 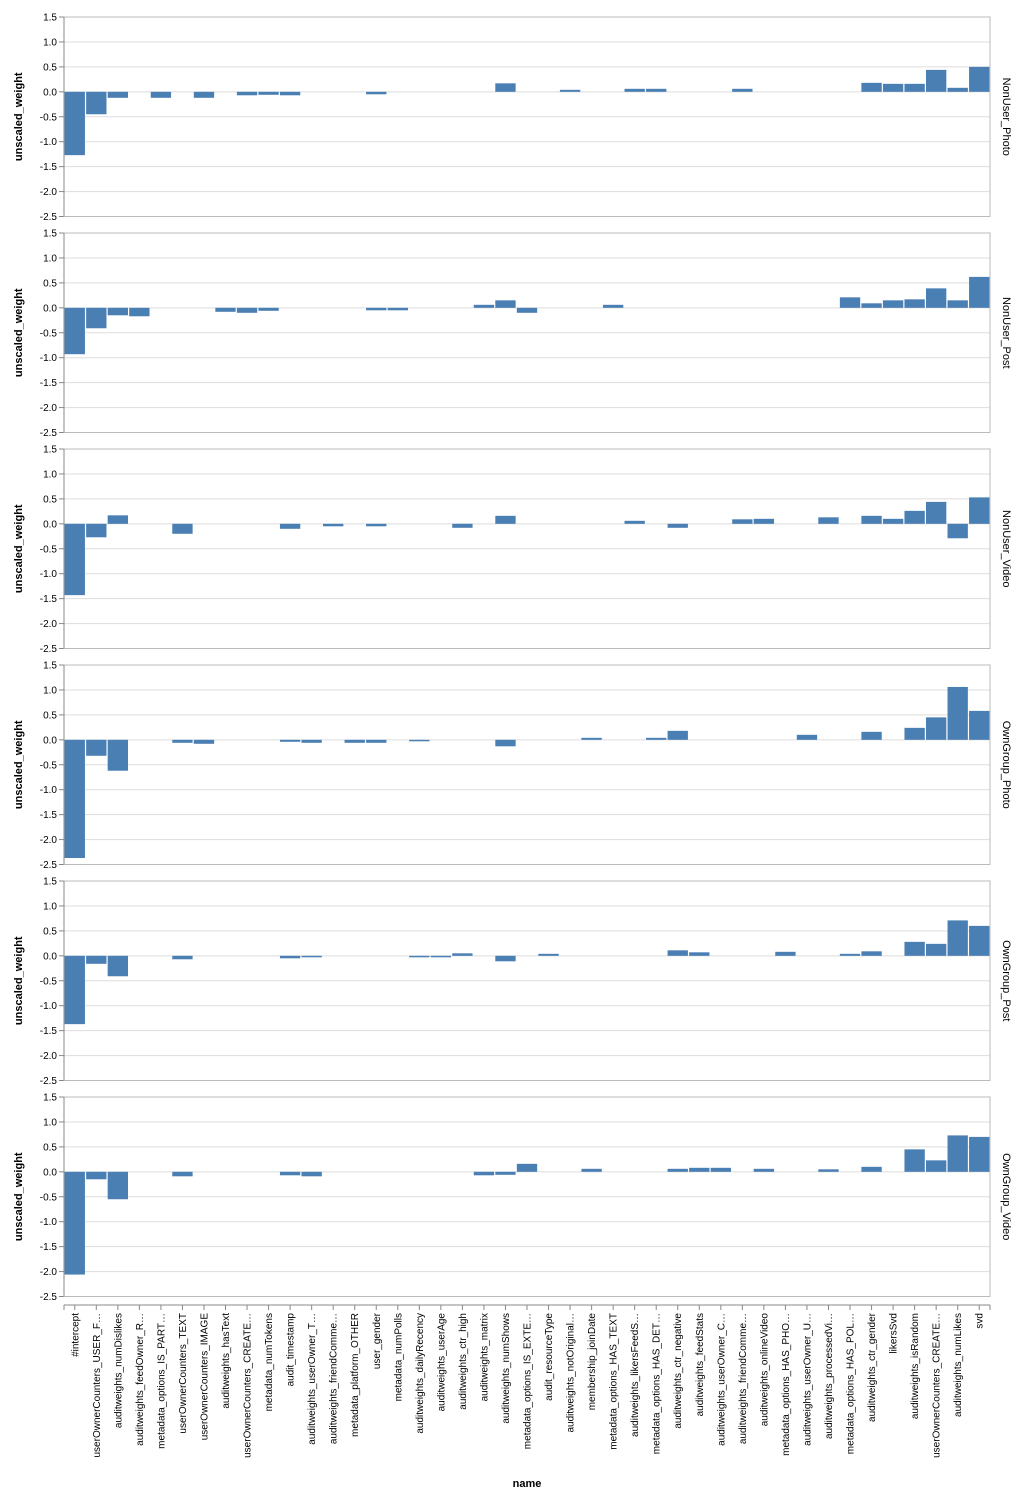 I want to click on x-tick-label: auditweights_matrix, so click(x=484, y=1357).